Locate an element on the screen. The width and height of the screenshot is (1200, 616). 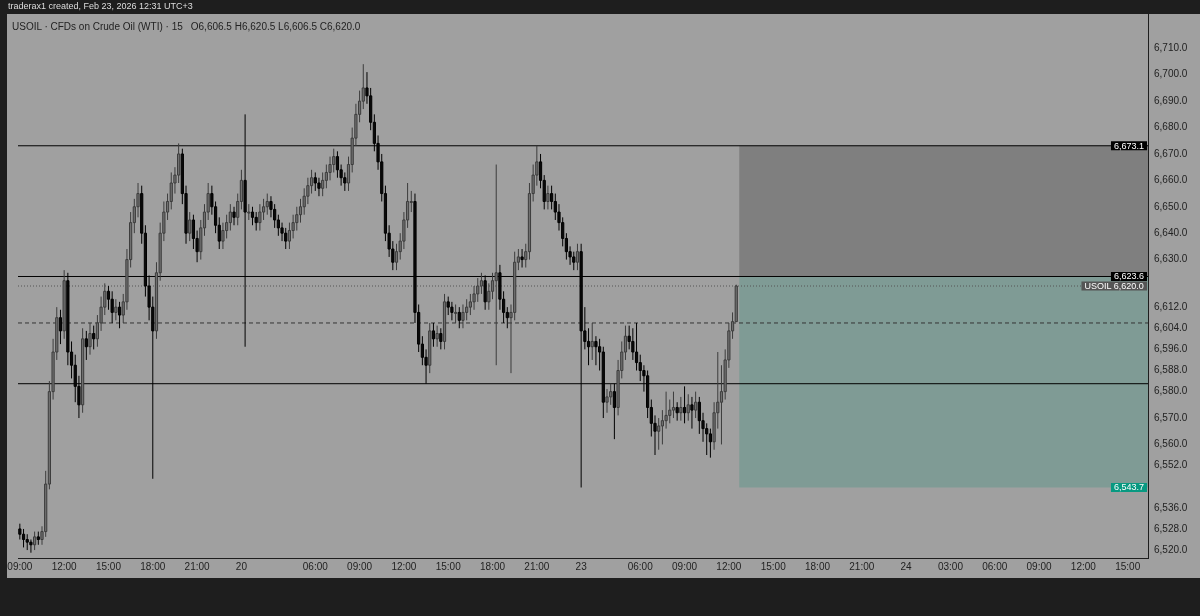
x-tick-label: 20 is located at coordinates (241, 566).